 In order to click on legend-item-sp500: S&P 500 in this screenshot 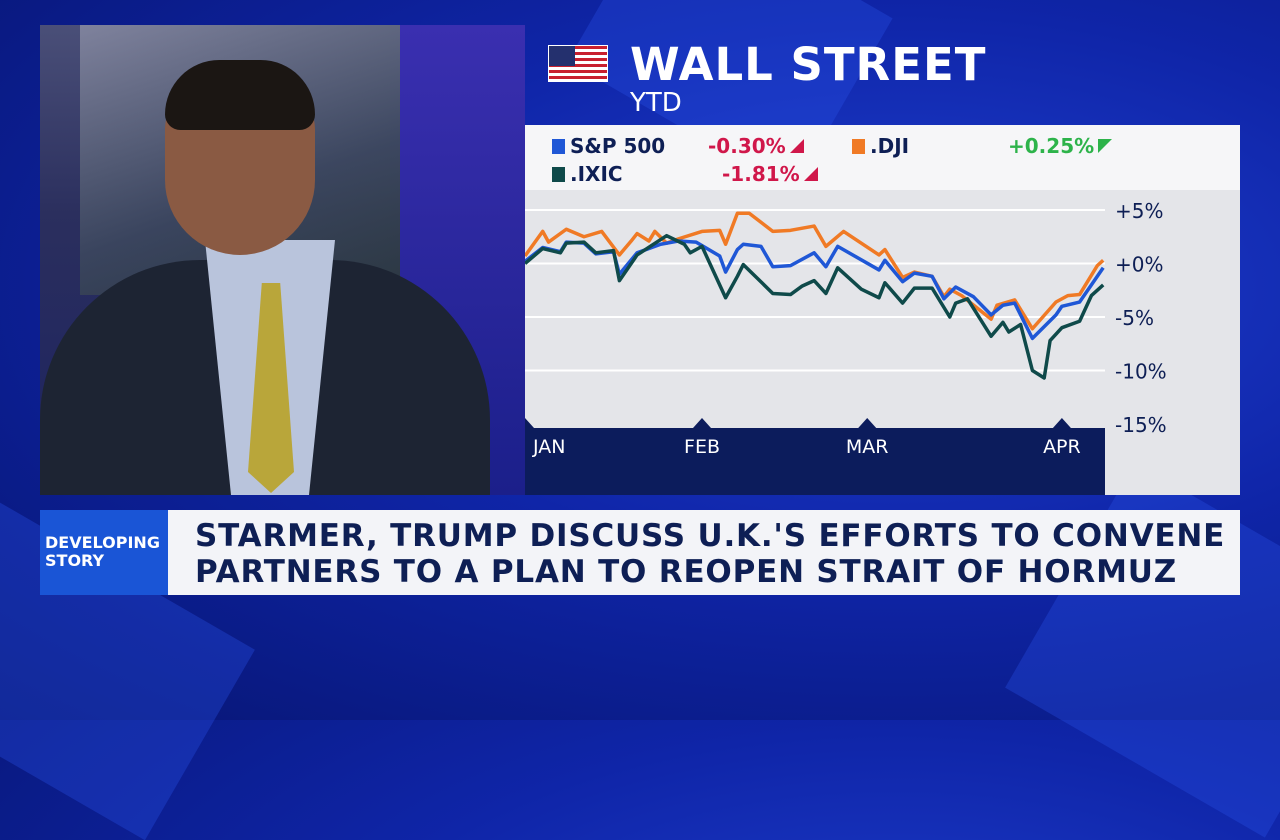, I will do `click(608, 146)`.